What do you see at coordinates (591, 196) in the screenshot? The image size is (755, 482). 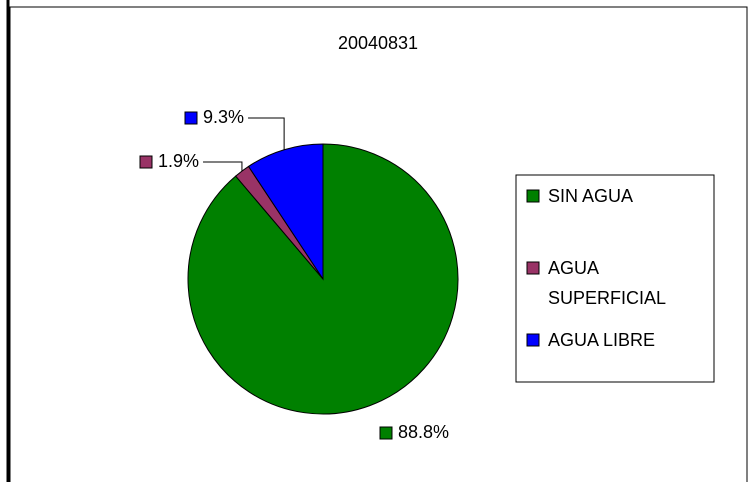 I see `legend-label: SIN AGUA` at bounding box center [591, 196].